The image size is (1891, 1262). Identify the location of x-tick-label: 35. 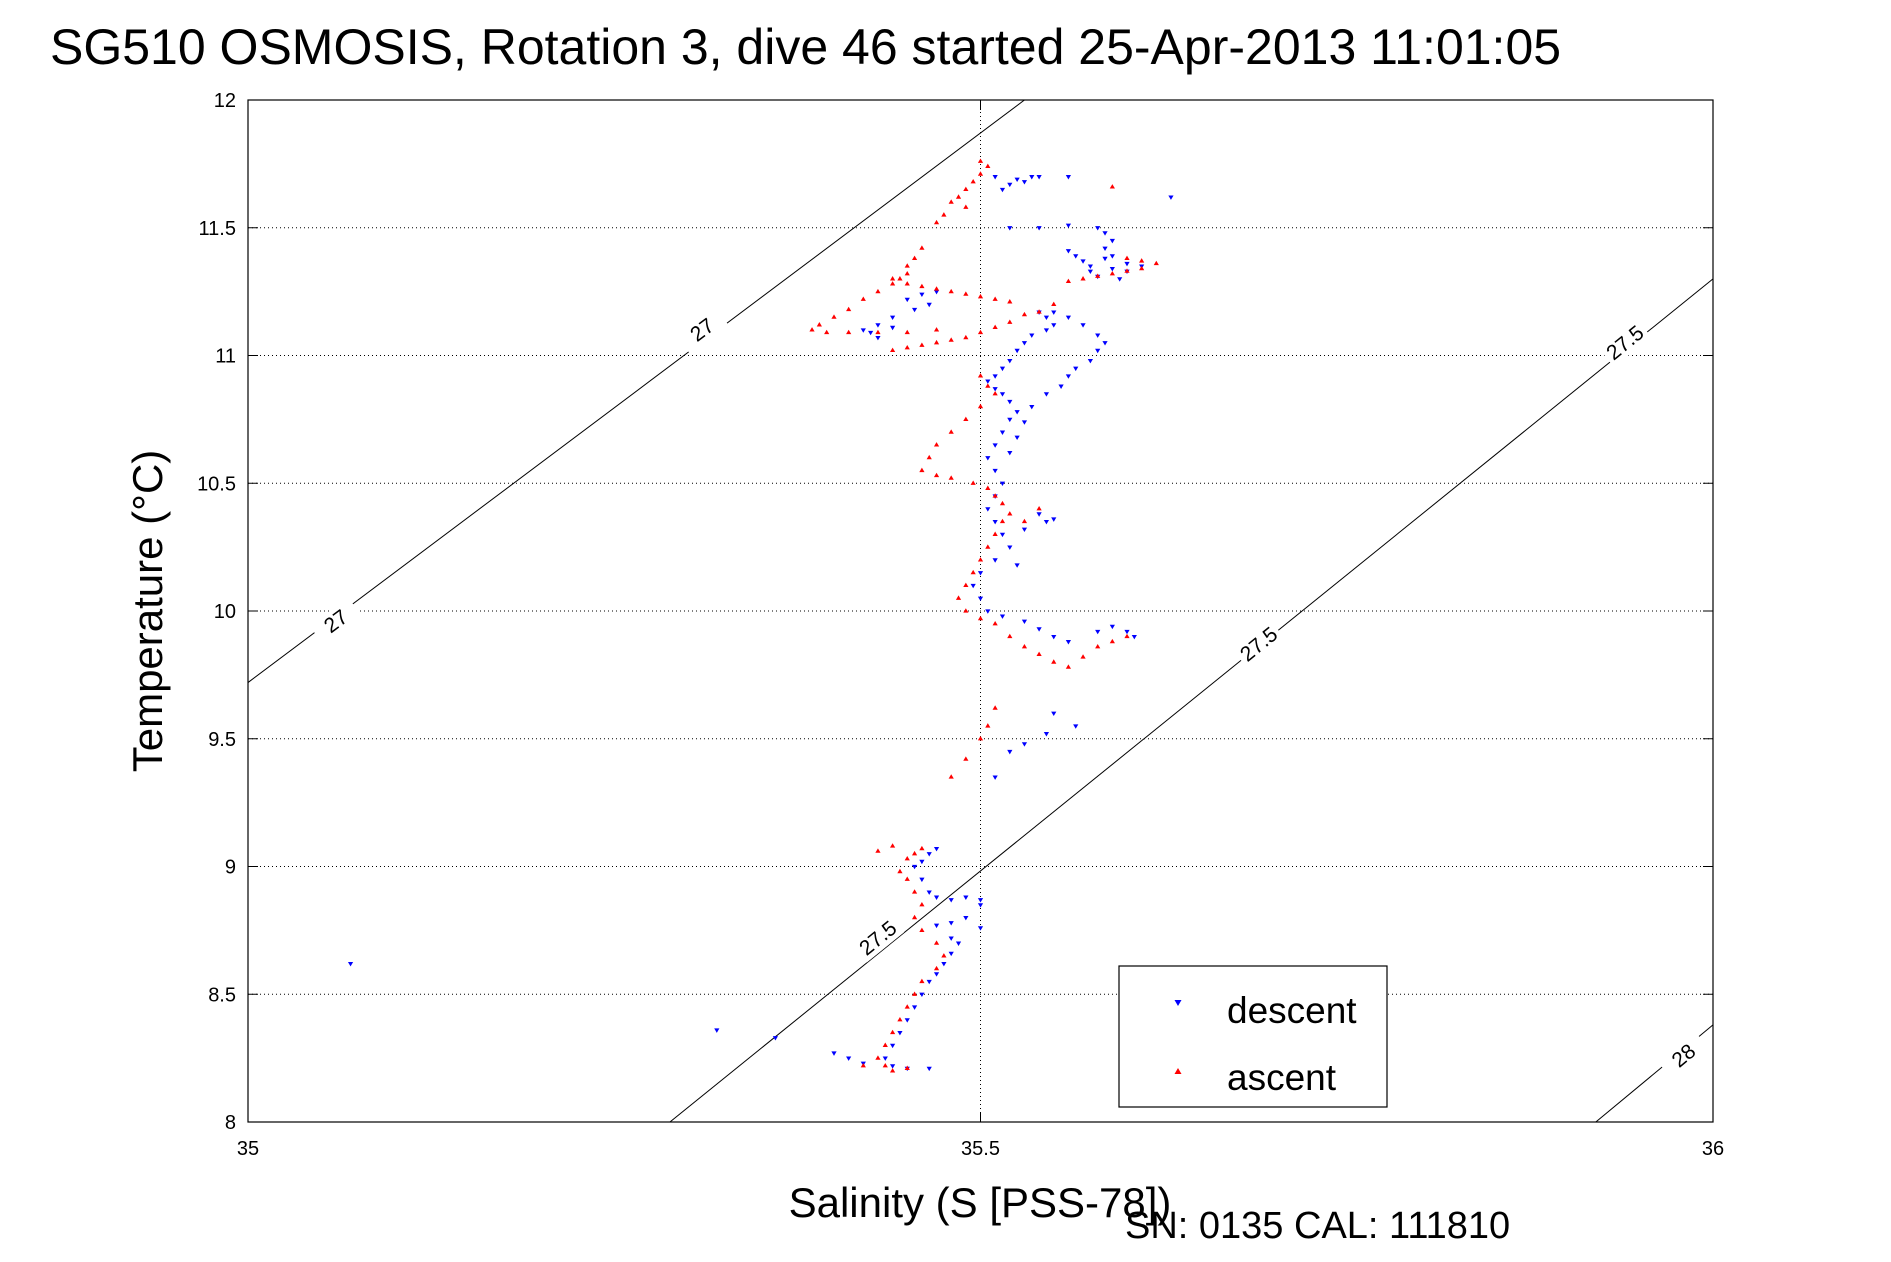
(248, 1149).